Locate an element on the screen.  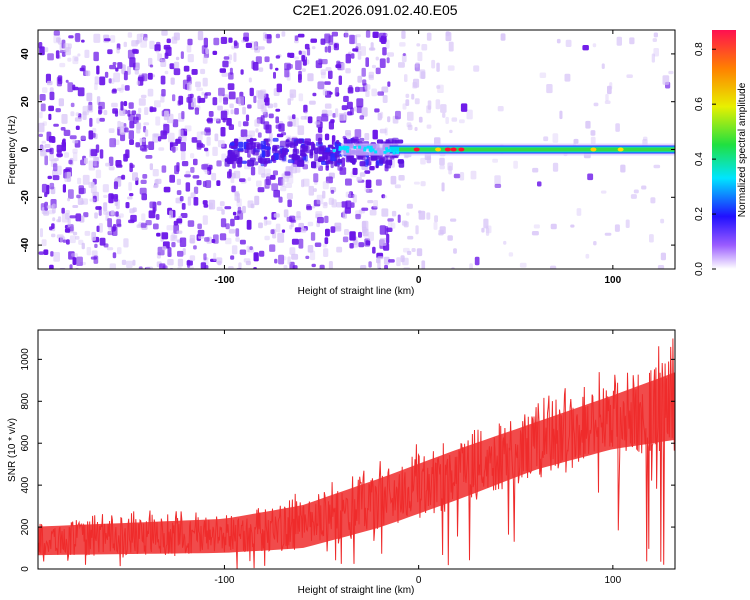
snr-y-tick-label: 0 is located at coordinates (25, 569).